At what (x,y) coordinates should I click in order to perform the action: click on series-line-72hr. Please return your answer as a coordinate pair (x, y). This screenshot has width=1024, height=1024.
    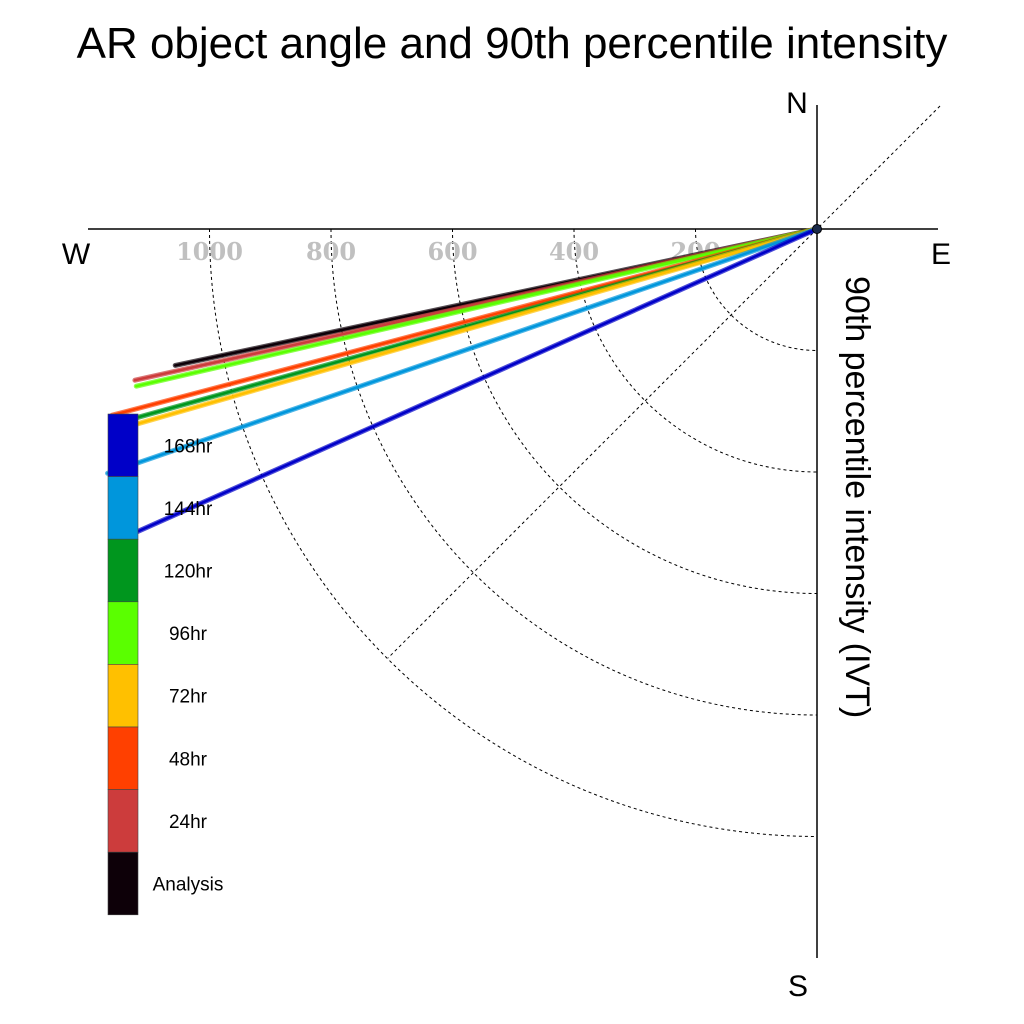
    Looking at the image, I should click on (477, 326).